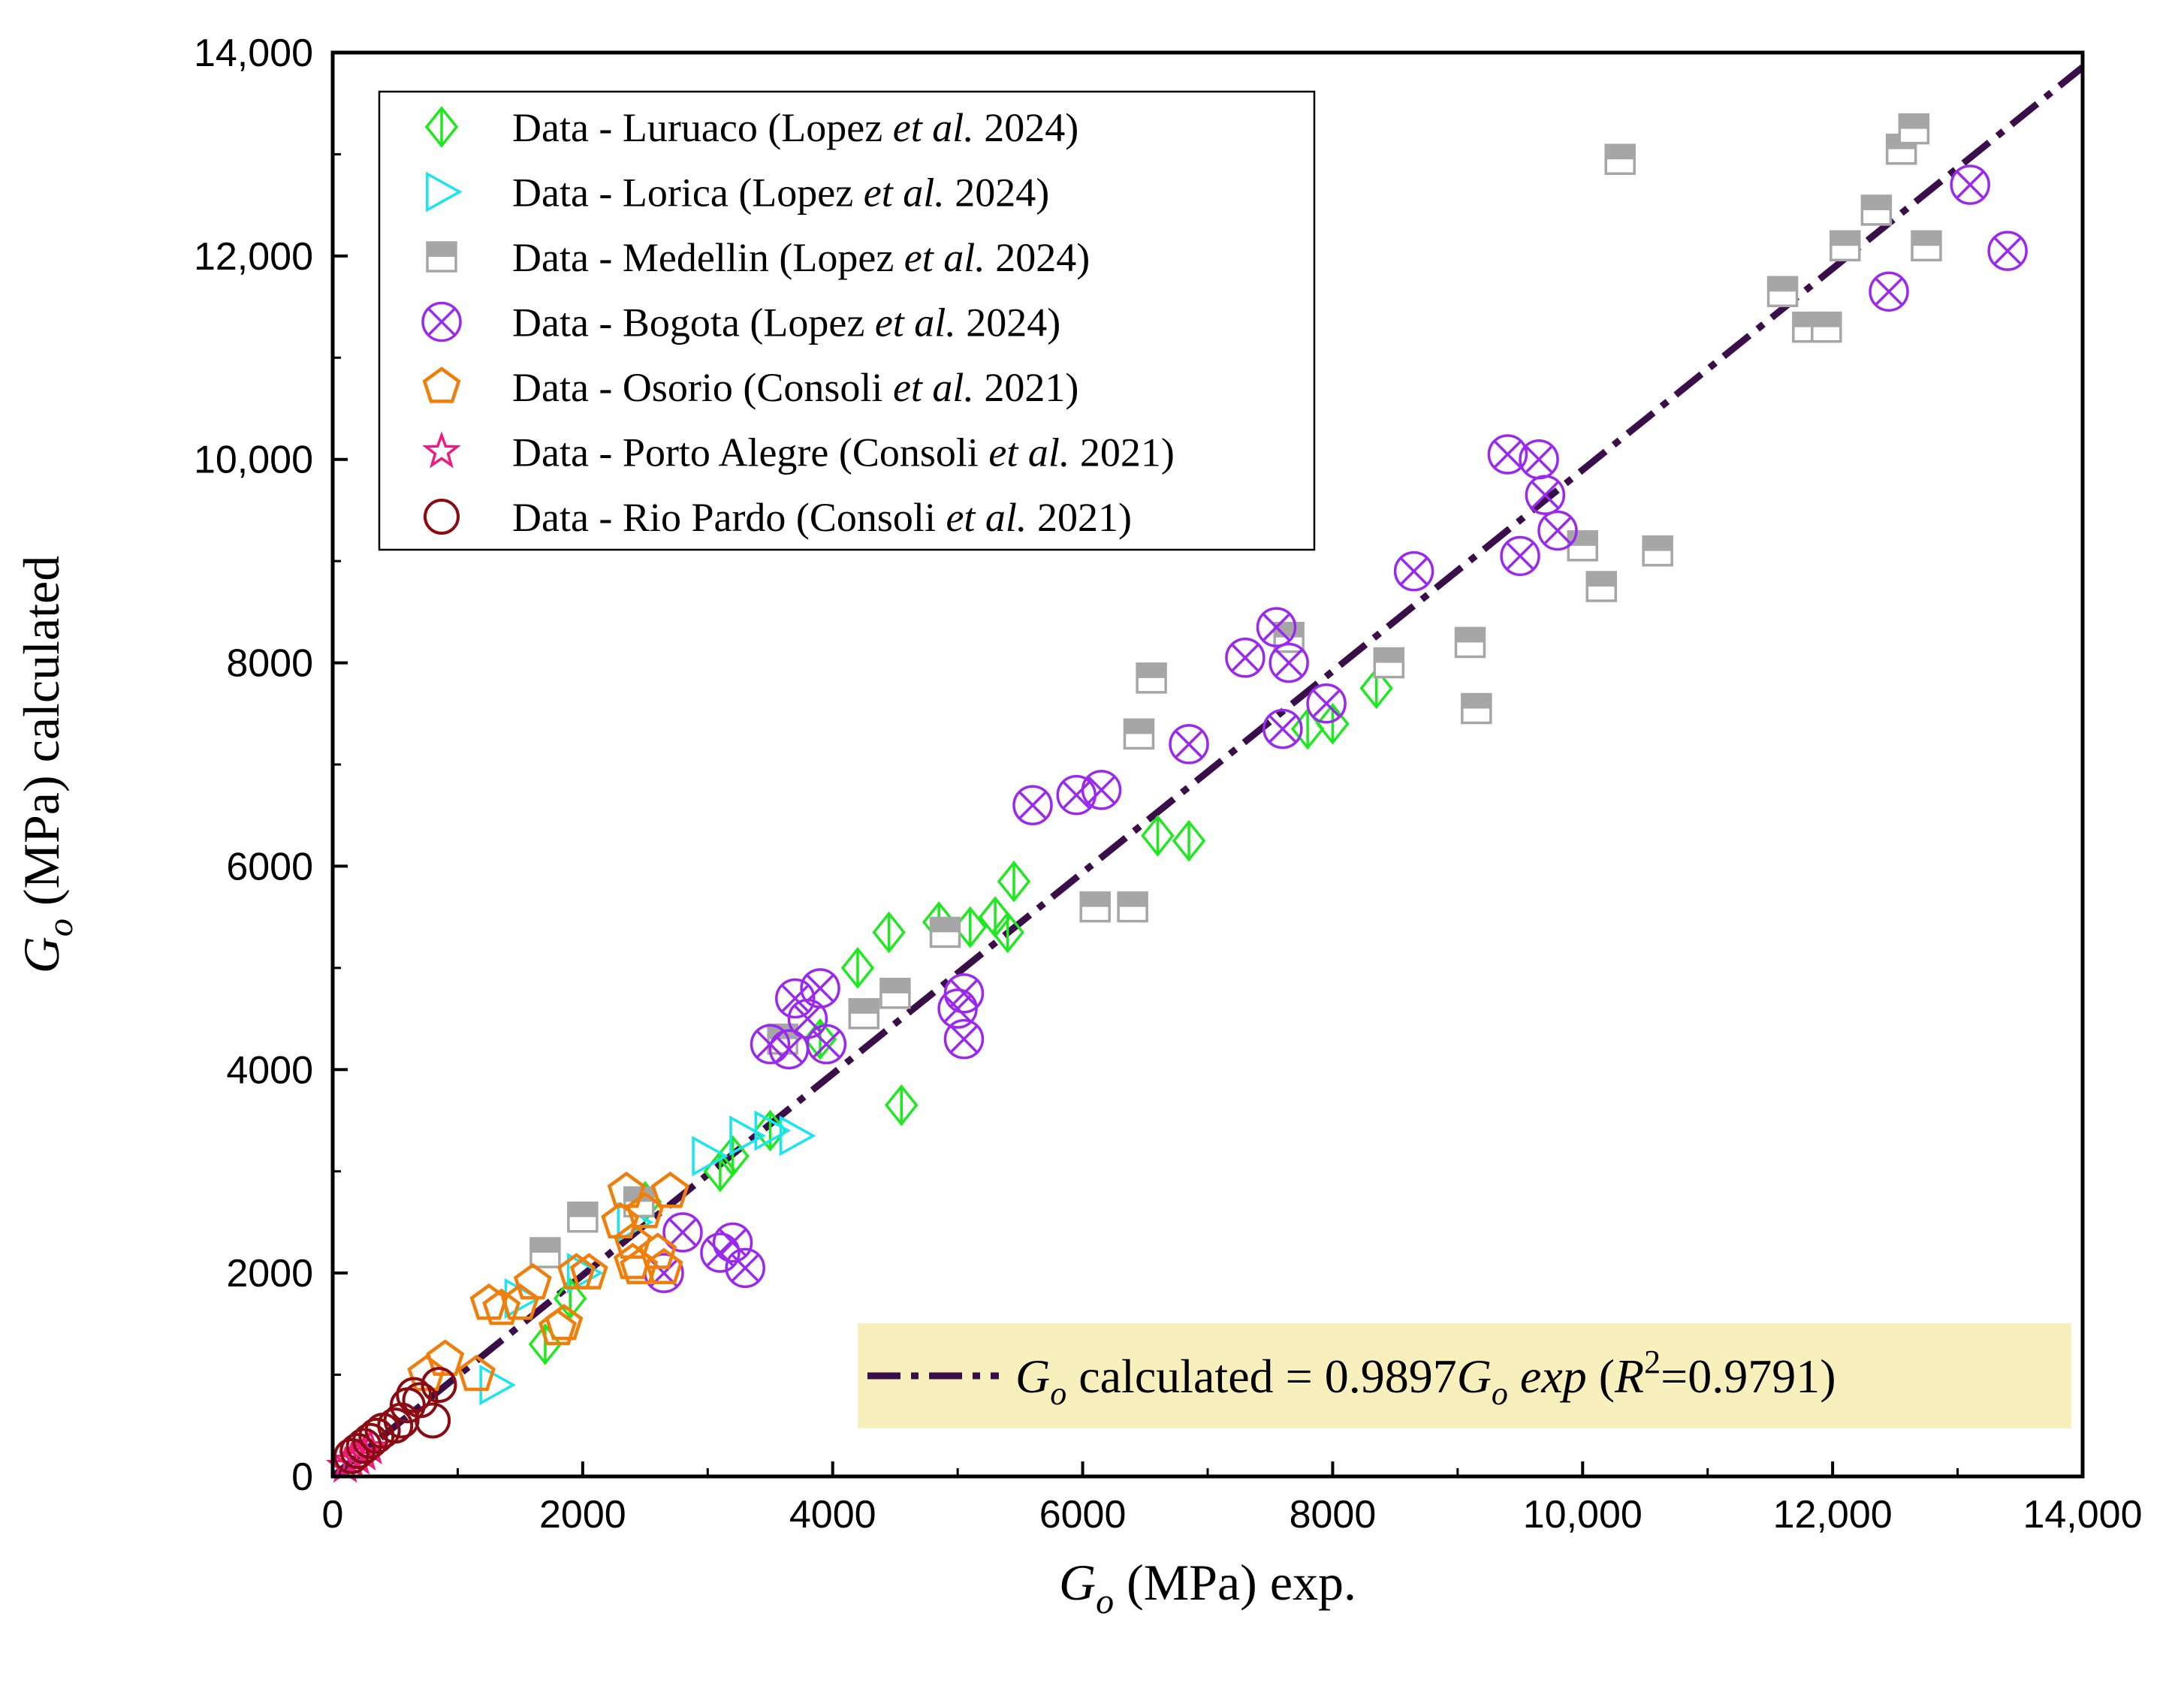 The height and width of the screenshot is (1704, 2184). What do you see at coordinates (269, 1274) in the screenshot?
I see `y-tick-label: 2000` at bounding box center [269, 1274].